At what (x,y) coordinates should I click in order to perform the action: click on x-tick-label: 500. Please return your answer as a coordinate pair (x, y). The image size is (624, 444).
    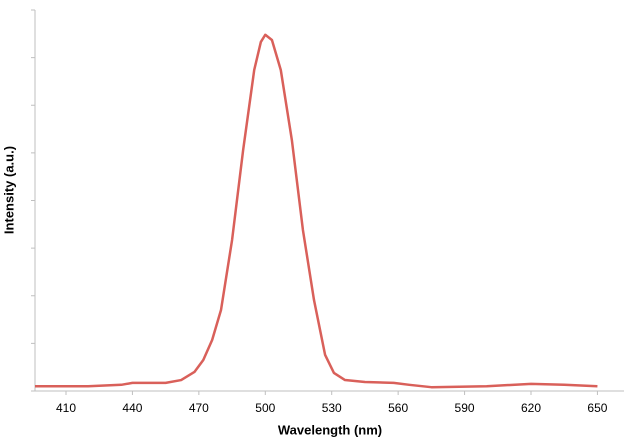
    Looking at the image, I should click on (265, 408).